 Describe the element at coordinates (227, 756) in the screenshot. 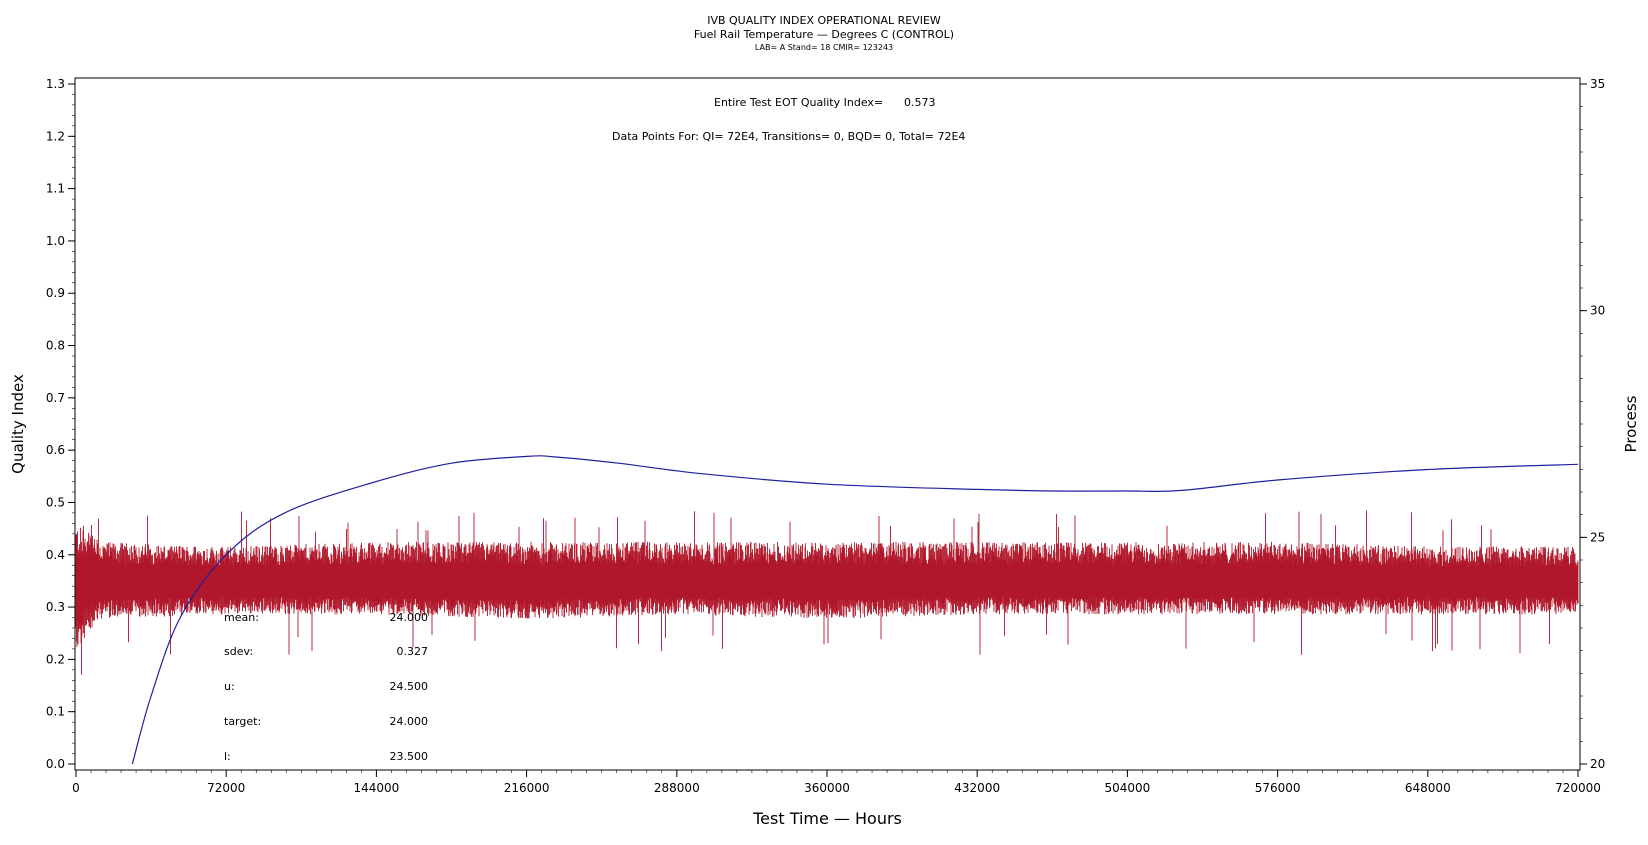

I see `stat-label: l:` at that location.